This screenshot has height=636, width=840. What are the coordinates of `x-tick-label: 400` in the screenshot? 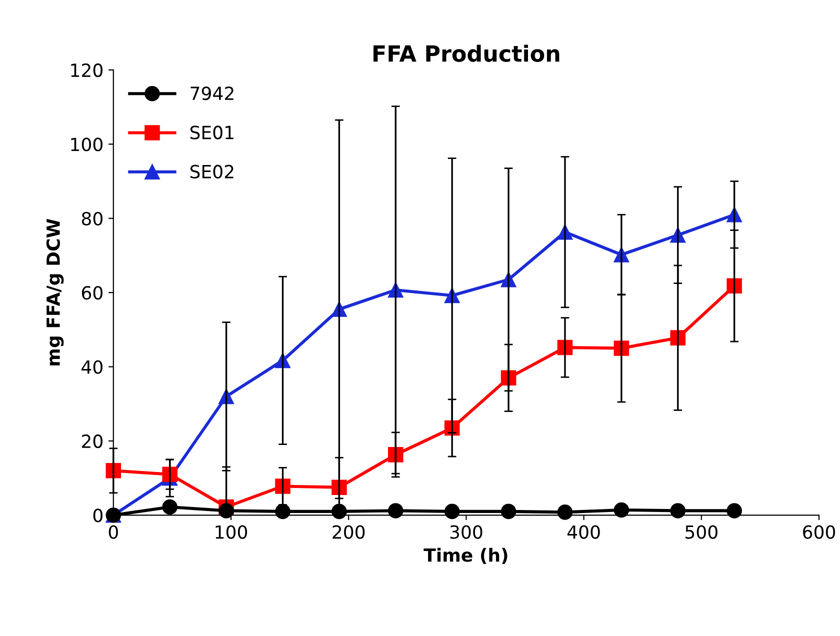 It's located at (583, 532).